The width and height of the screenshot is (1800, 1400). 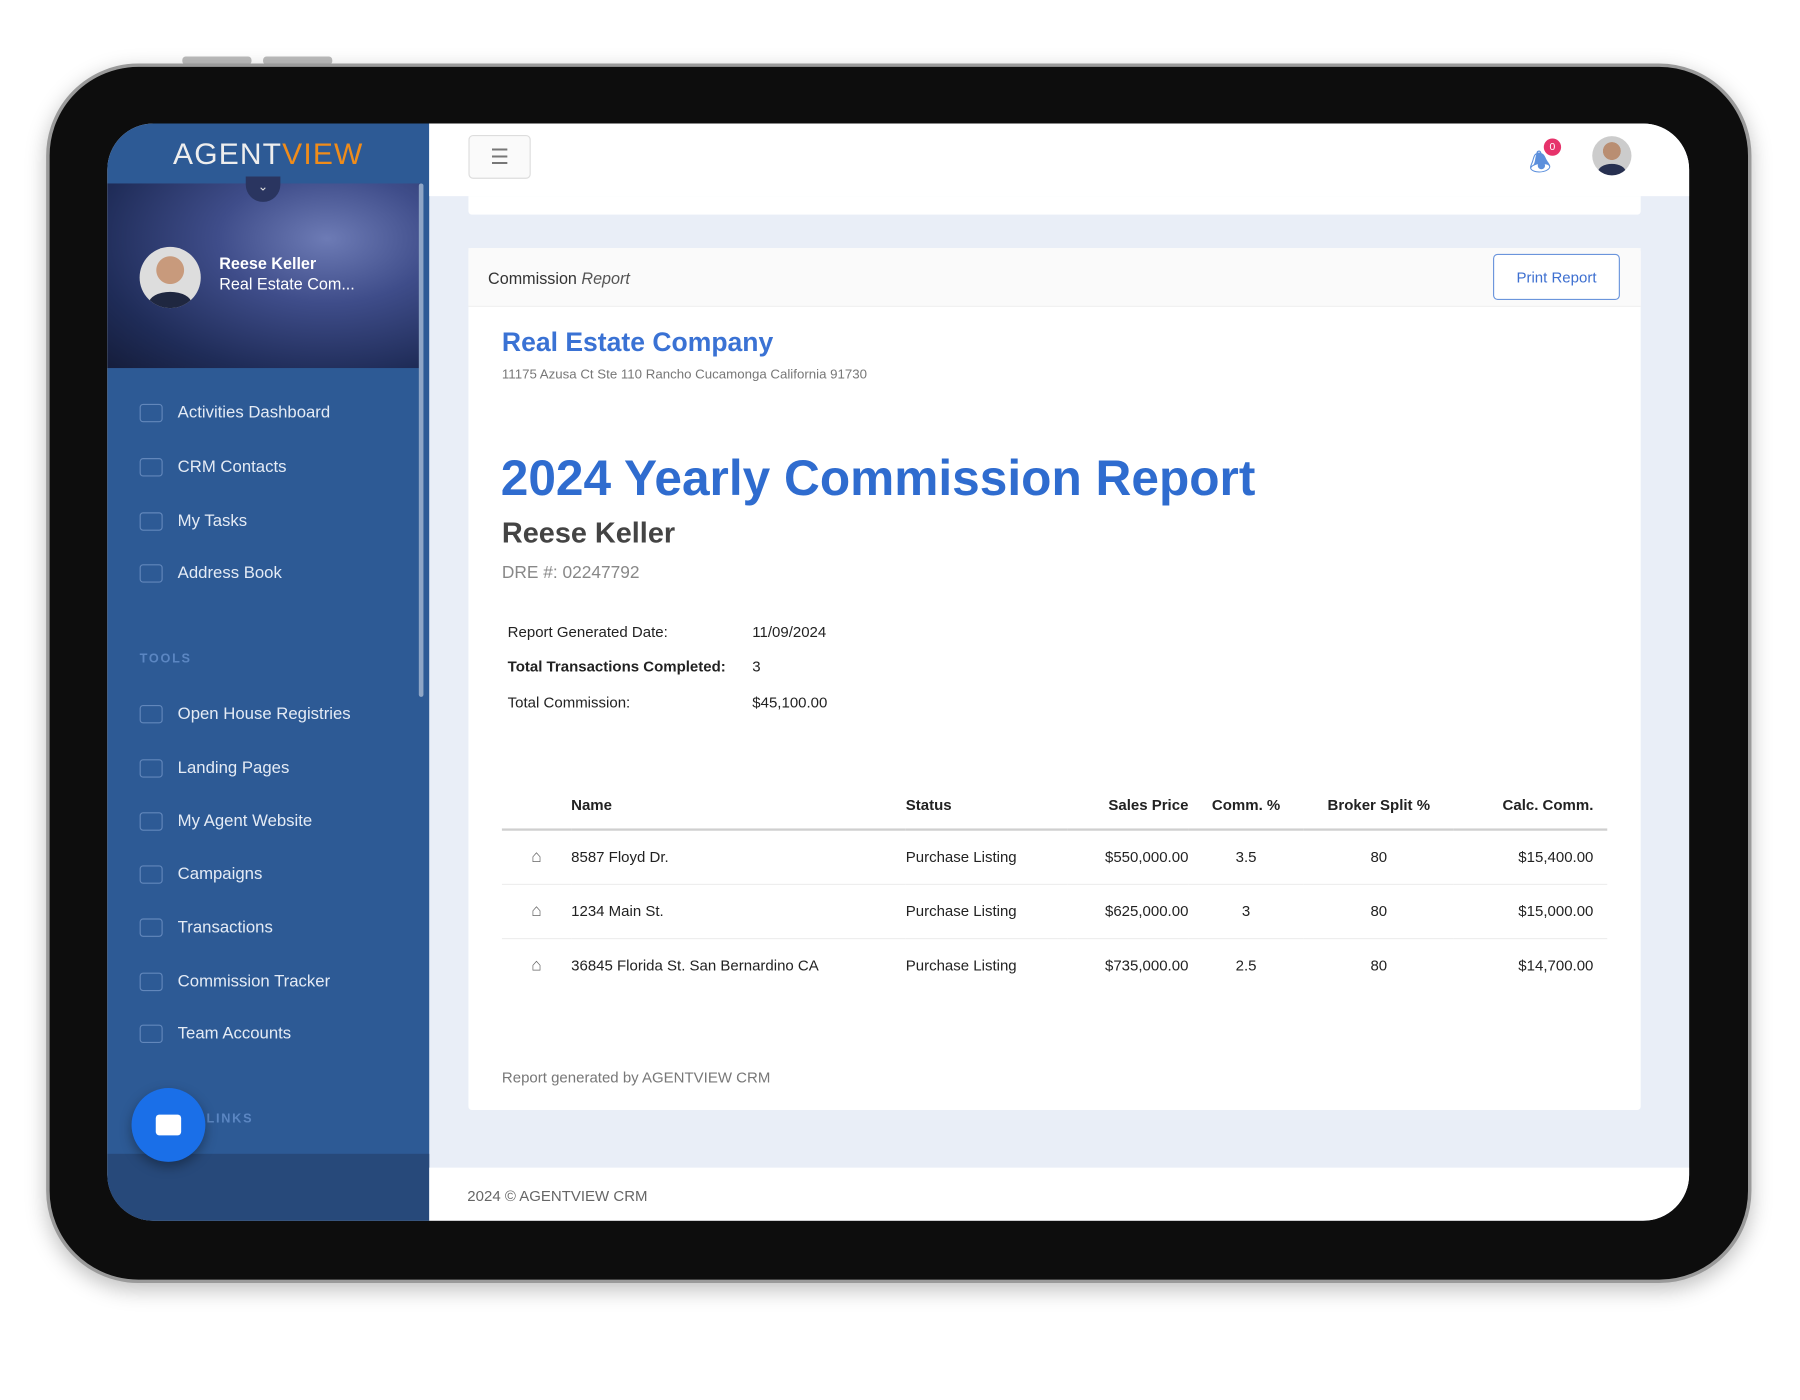 What do you see at coordinates (738, 911) in the screenshot?
I see `cell-name: 1234 Main St.` at bounding box center [738, 911].